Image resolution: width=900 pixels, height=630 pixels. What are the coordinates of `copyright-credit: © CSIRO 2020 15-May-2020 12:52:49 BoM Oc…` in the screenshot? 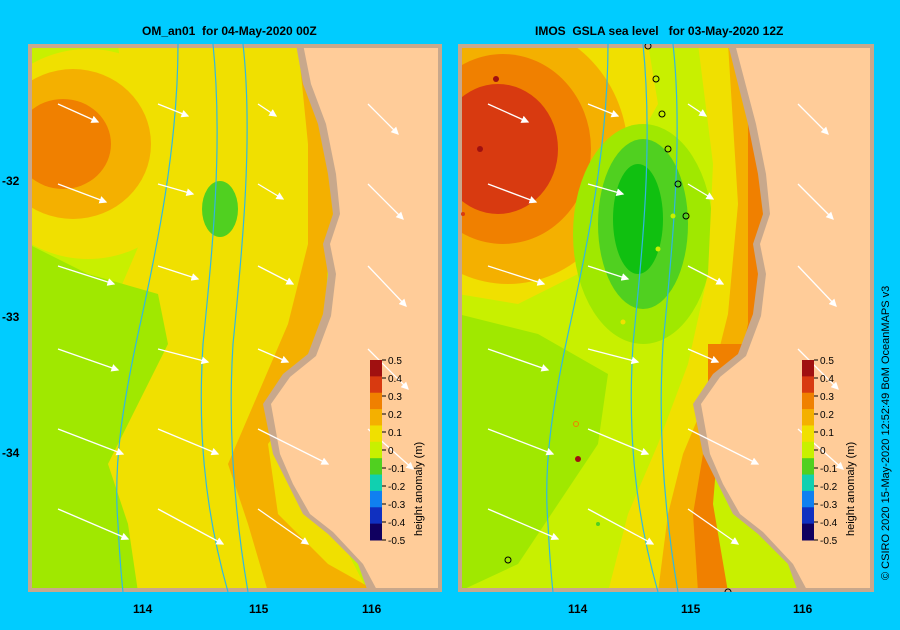 It's located at (886, 432).